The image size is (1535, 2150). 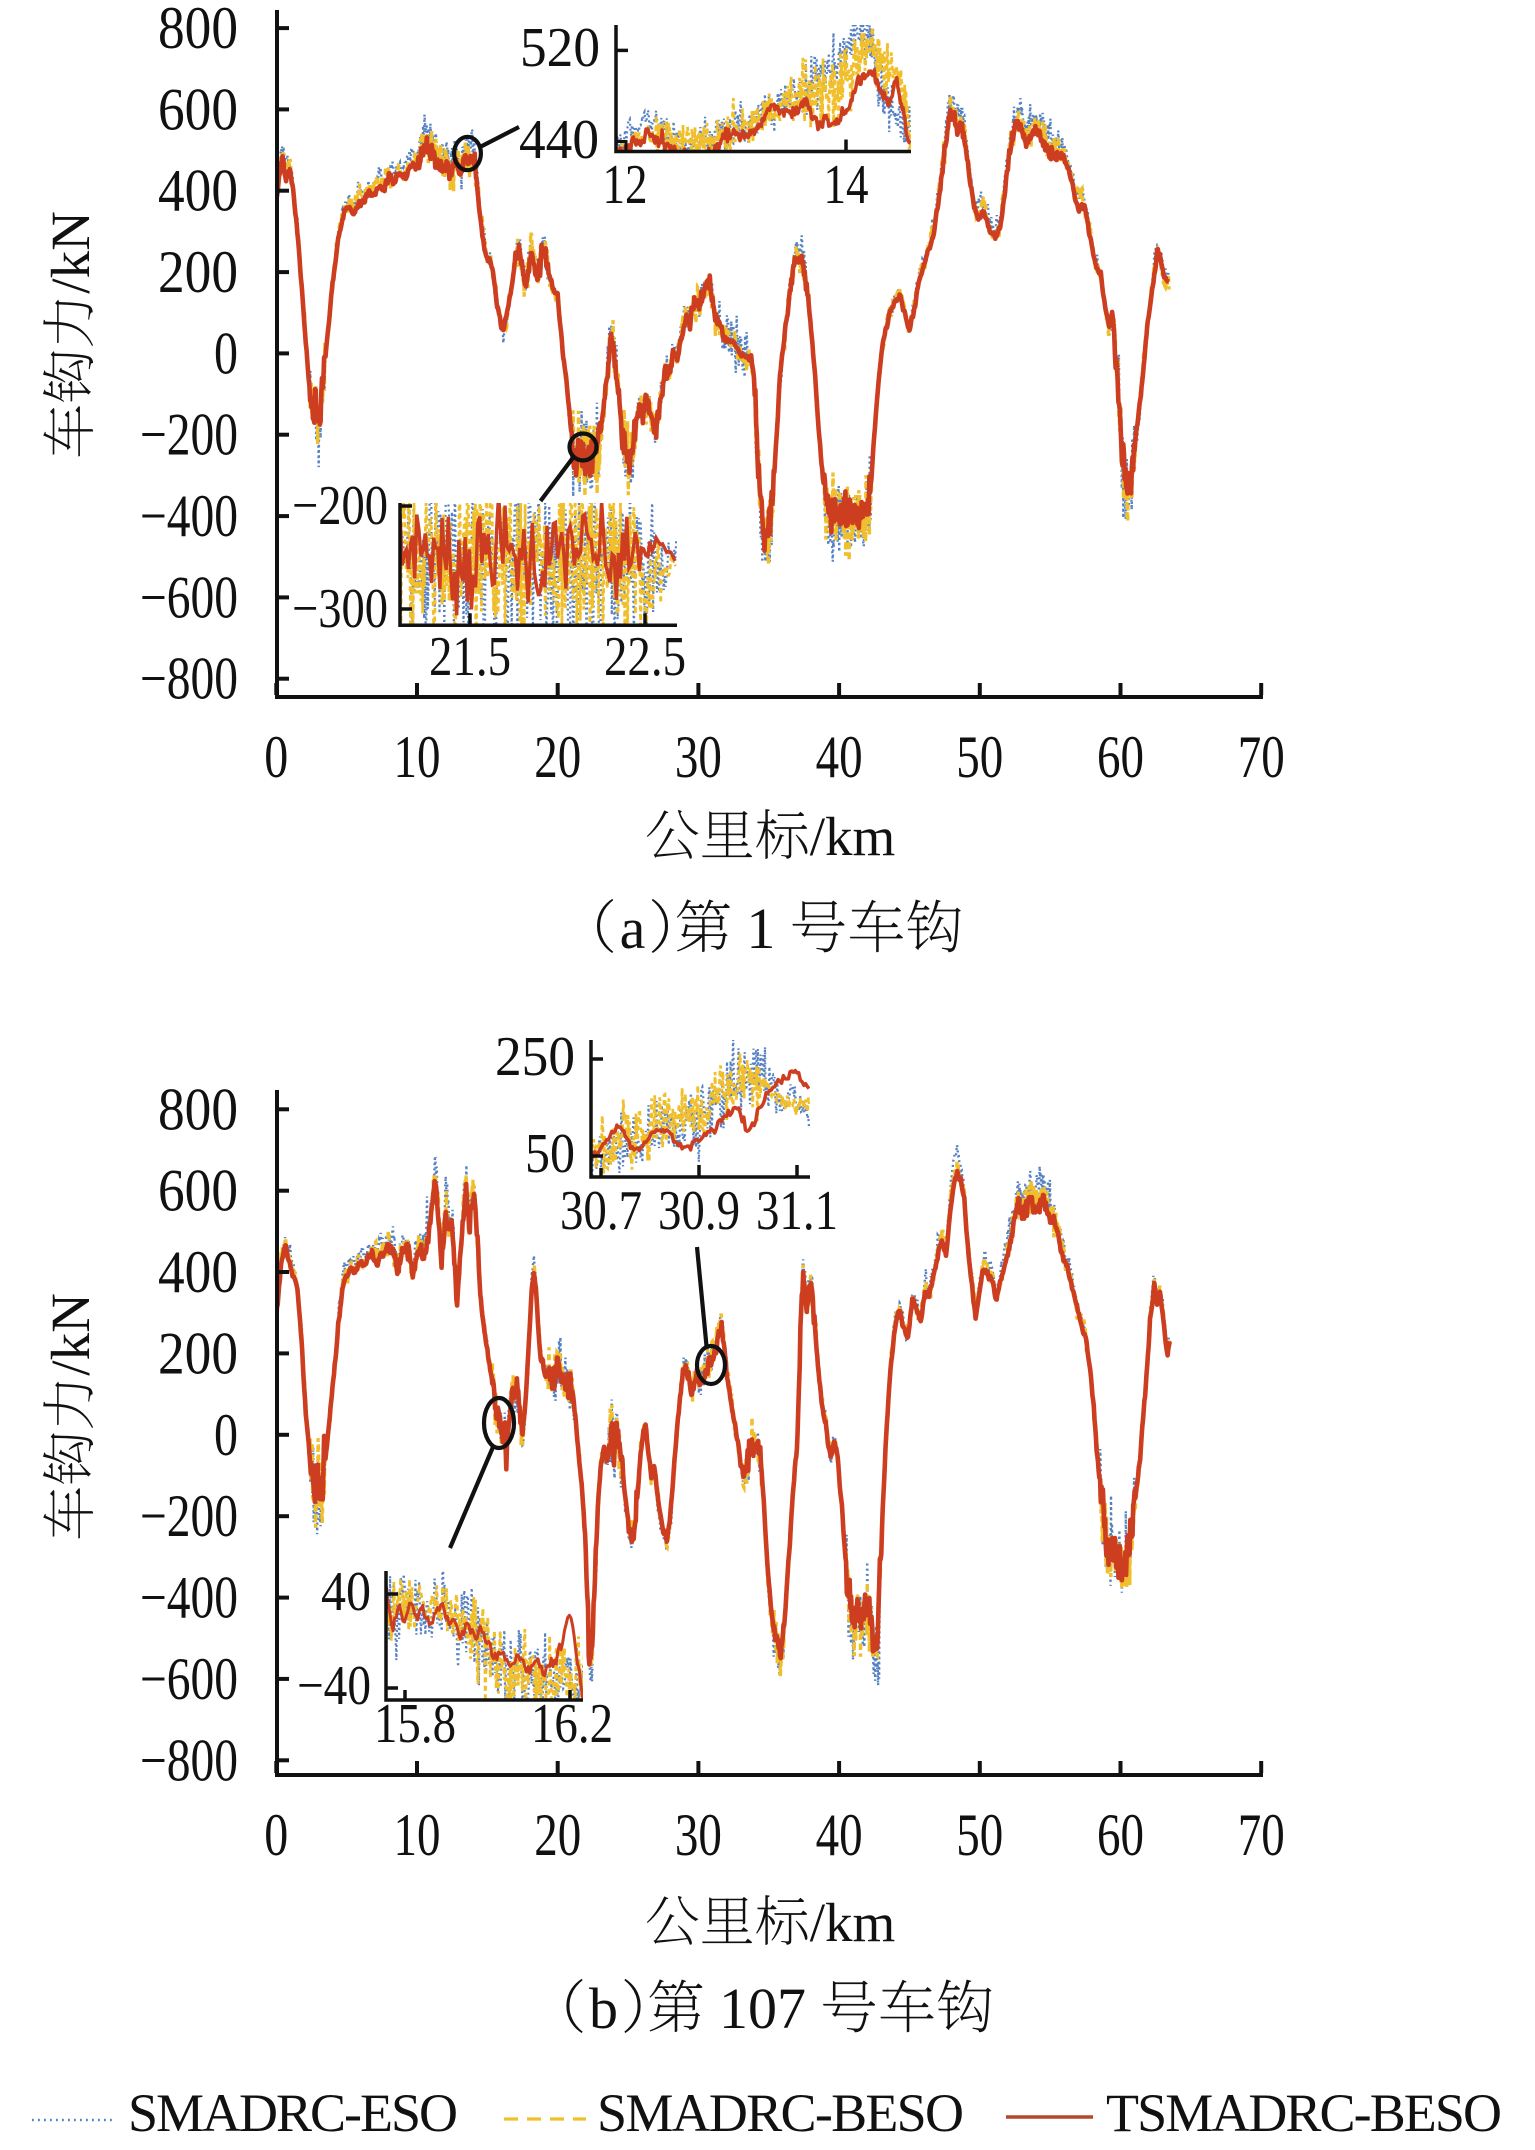 I want to click on svg-text: 16.2, so click(x=572, y=1724).